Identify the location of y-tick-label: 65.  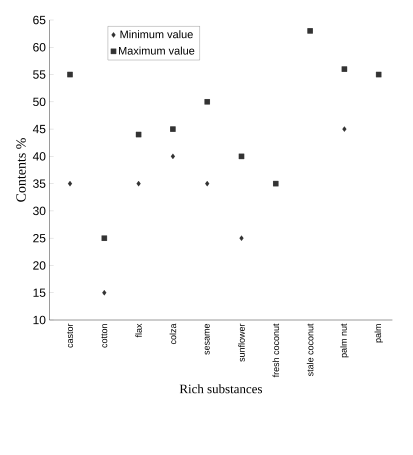
(39, 20).